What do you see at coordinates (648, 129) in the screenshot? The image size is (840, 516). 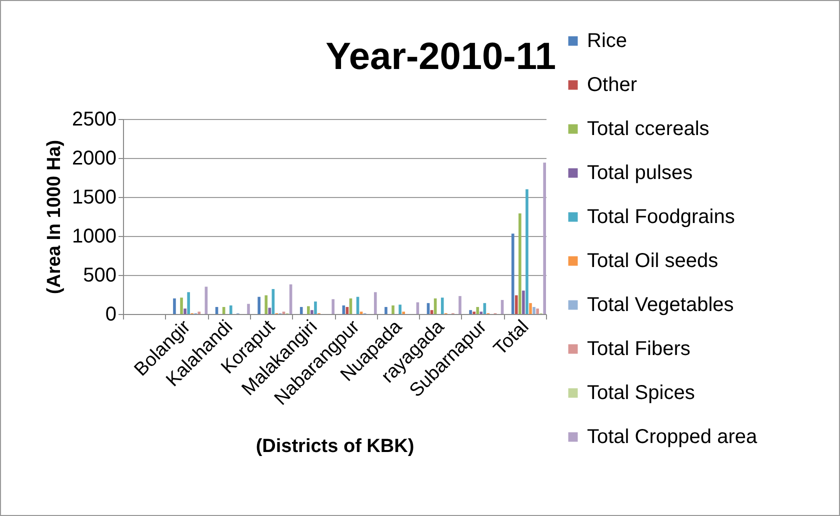 I see `legend-label: Total ccereals` at bounding box center [648, 129].